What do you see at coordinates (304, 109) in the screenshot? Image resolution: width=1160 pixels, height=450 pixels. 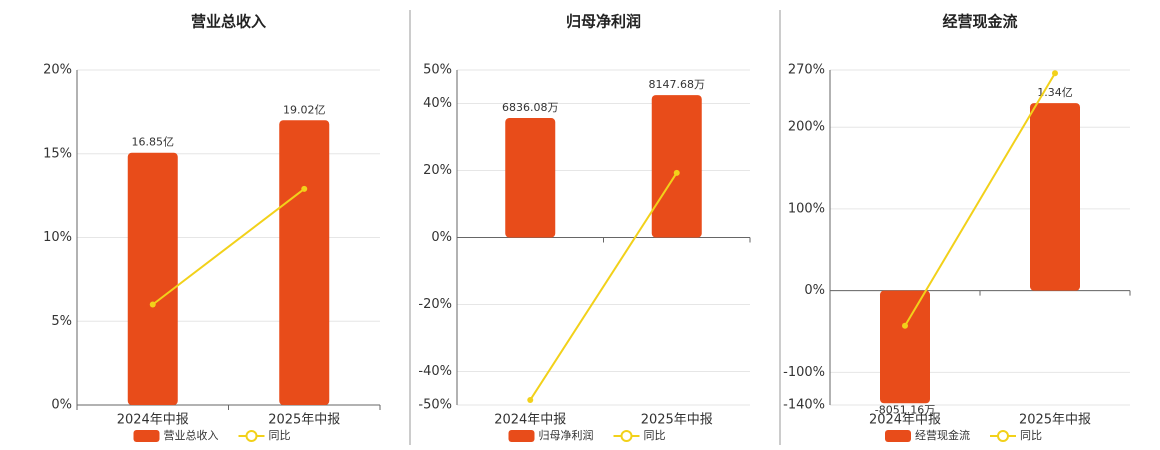 I see `value-label: 19.02亿` at bounding box center [304, 109].